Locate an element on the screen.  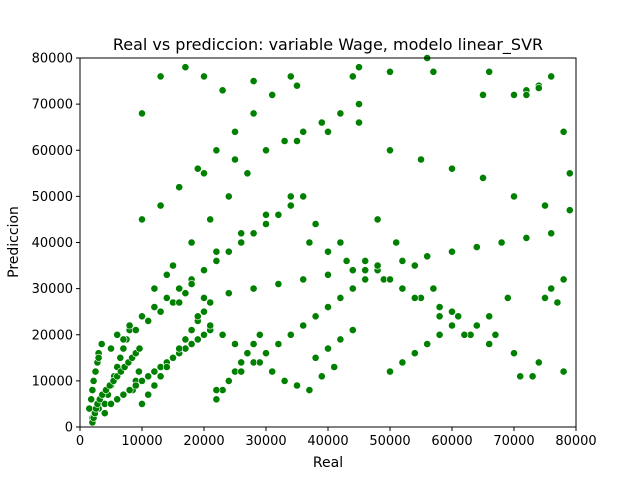
x-tick-label: 80000 is located at coordinates (575, 441).